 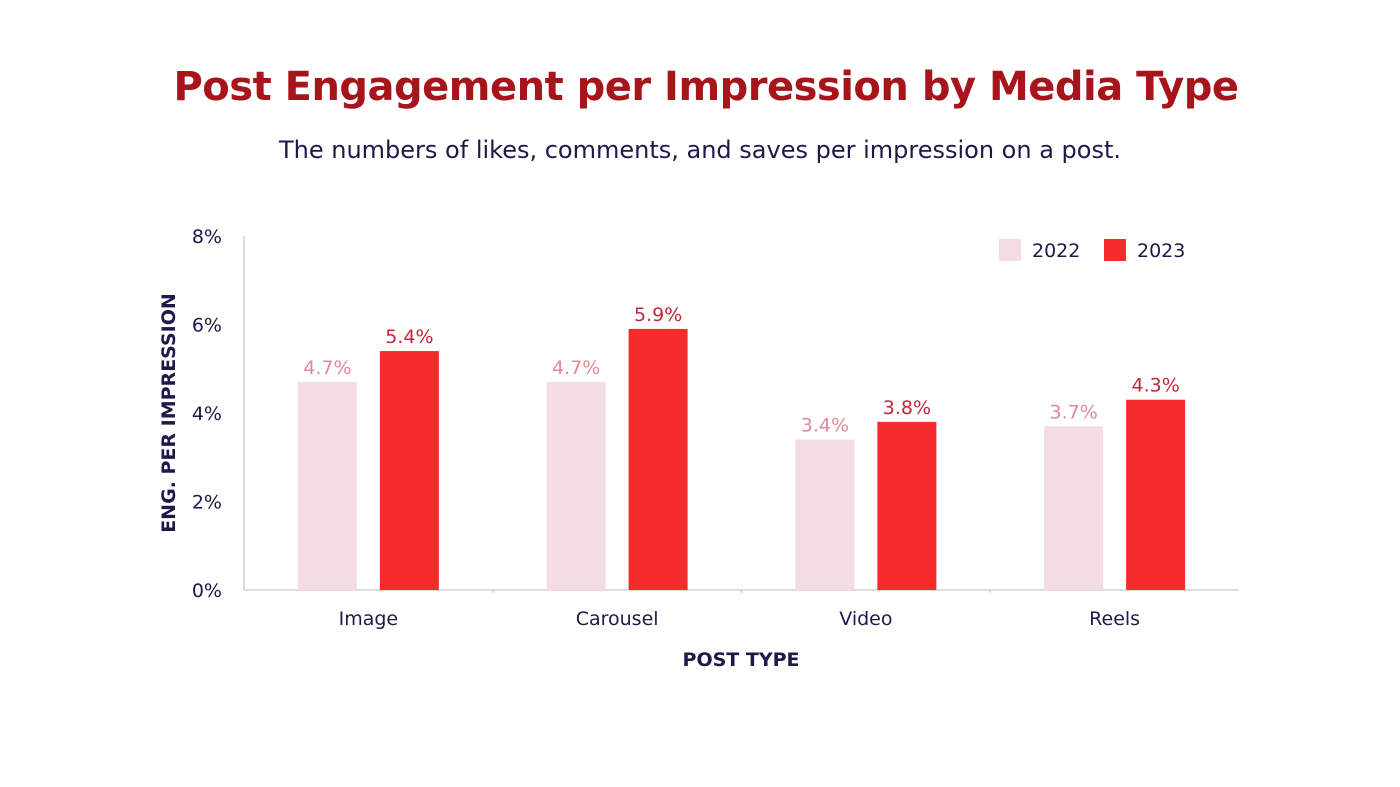 I want to click on bar-2022-carousel, so click(x=576, y=486).